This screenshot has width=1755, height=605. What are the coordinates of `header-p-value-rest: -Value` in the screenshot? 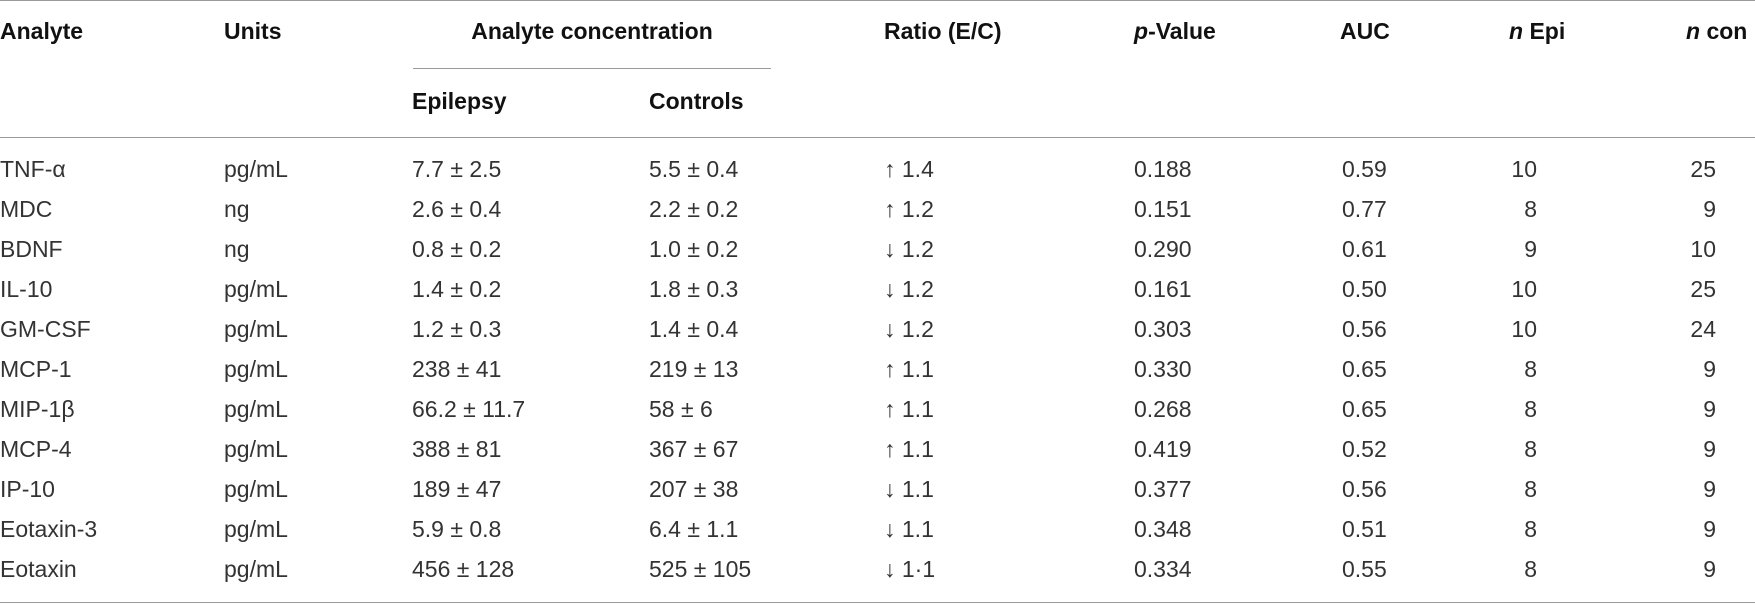 It's located at (1182, 31).